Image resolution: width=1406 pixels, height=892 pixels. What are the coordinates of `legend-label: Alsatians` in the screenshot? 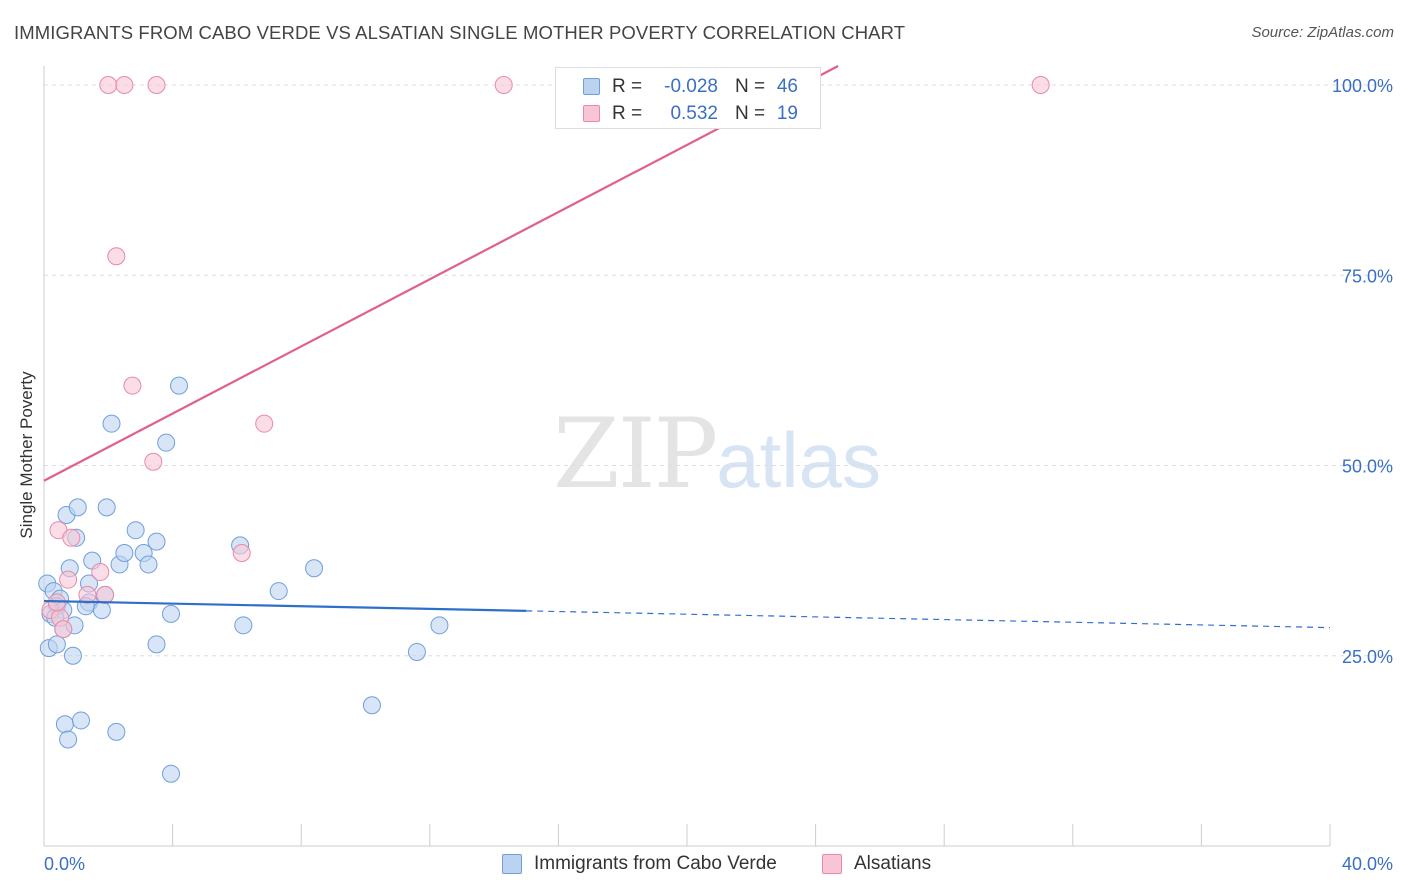 It's located at (893, 863).